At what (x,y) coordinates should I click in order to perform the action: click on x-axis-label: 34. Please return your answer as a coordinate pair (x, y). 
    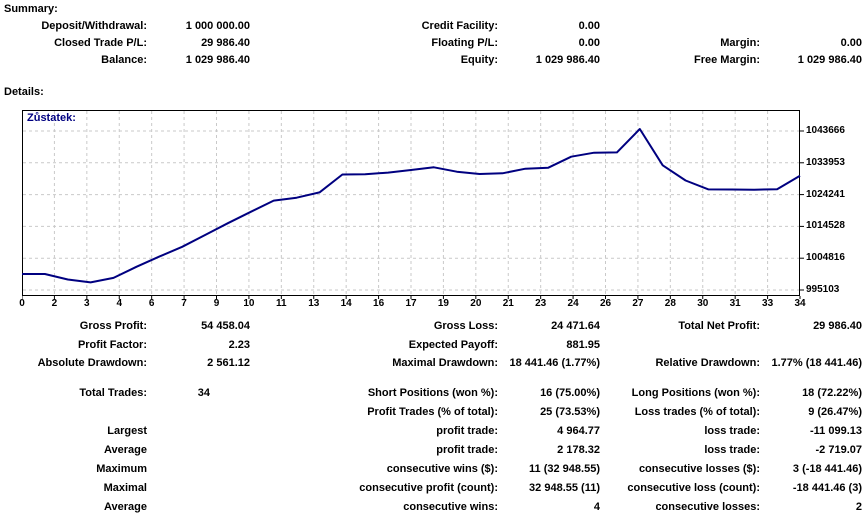
    Looking at the image, I should click on (800, 303).